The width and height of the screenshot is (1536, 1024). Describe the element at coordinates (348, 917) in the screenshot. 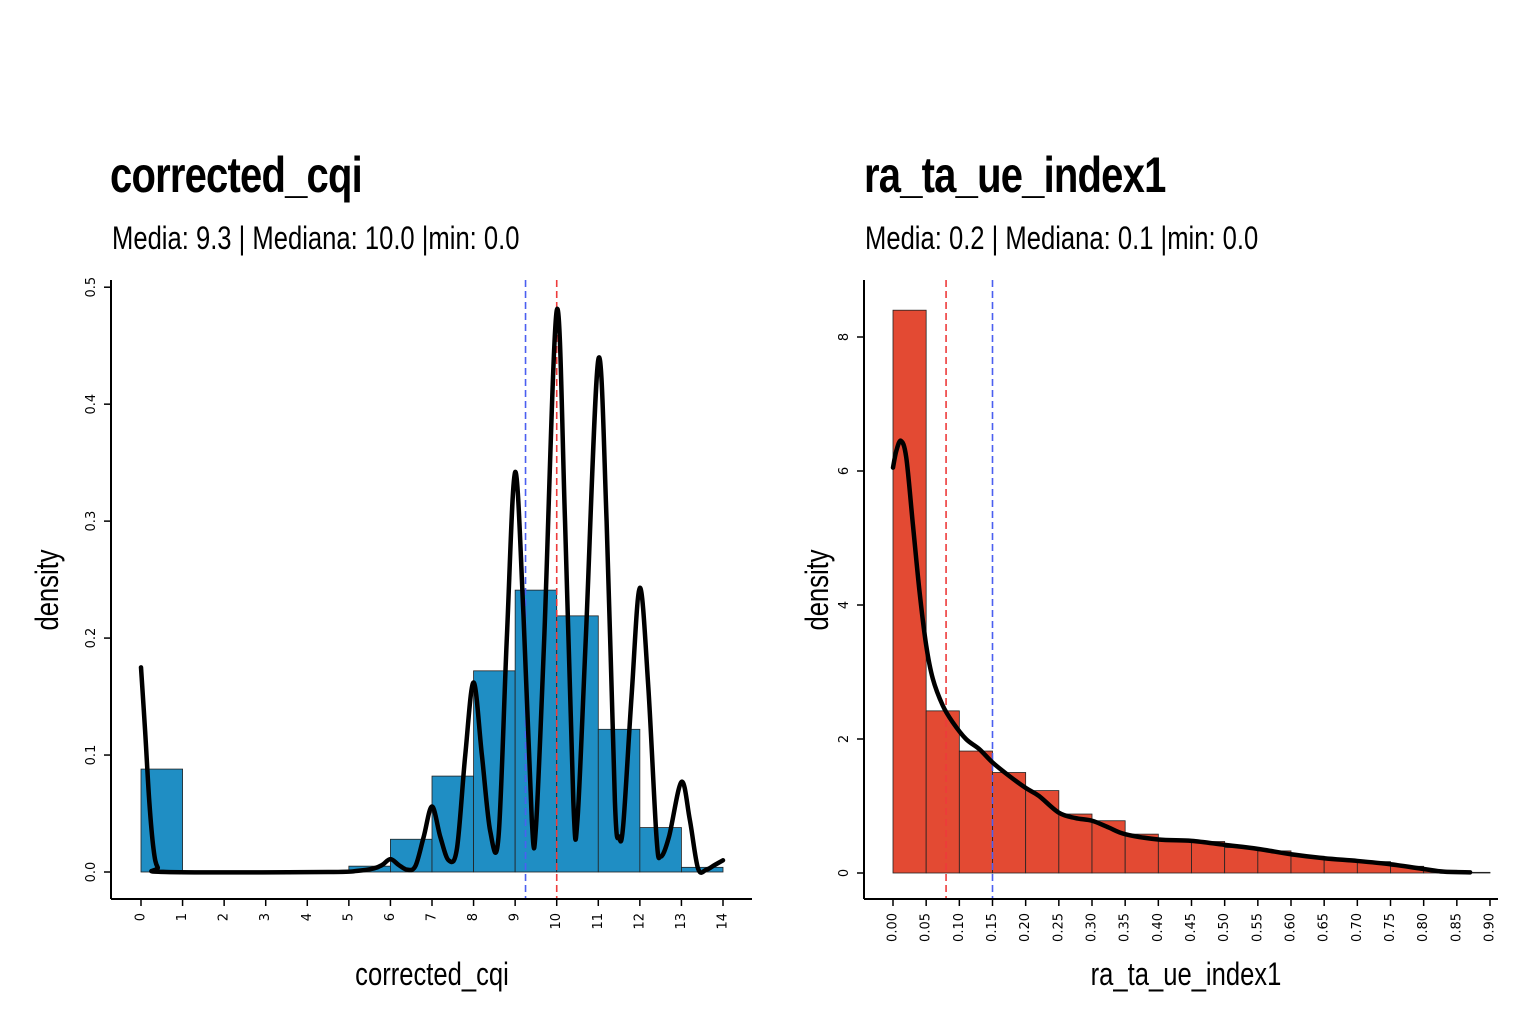

I see `x-tick-label: 5` at that location.